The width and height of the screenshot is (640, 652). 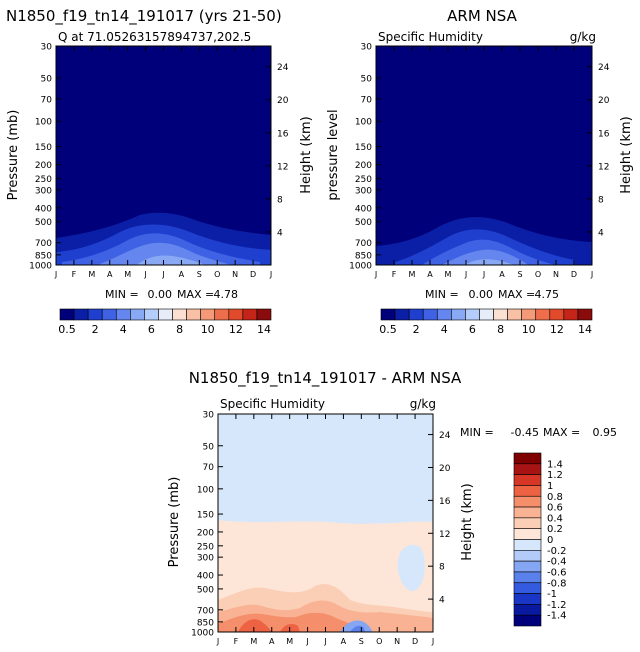 What do you see at coordinates (467, 521) in the screenshot?
I see `y2label-difference: Height (km)` at bounding box center [467, 521].